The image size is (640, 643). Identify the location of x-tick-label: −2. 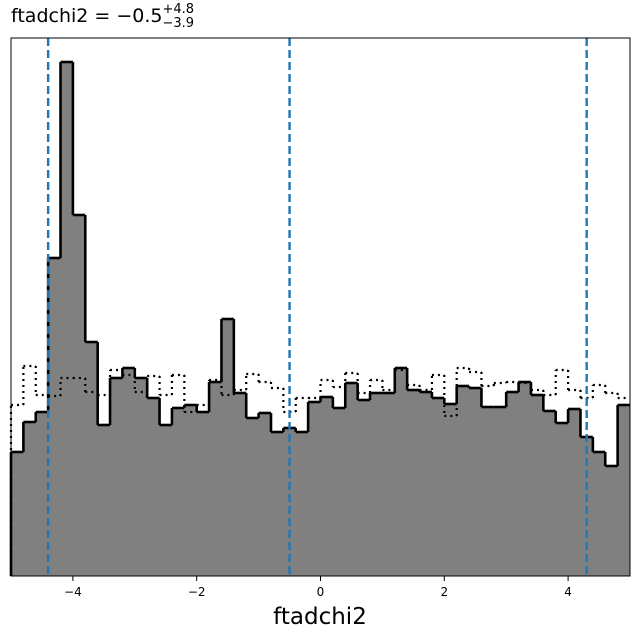
(197, 592).